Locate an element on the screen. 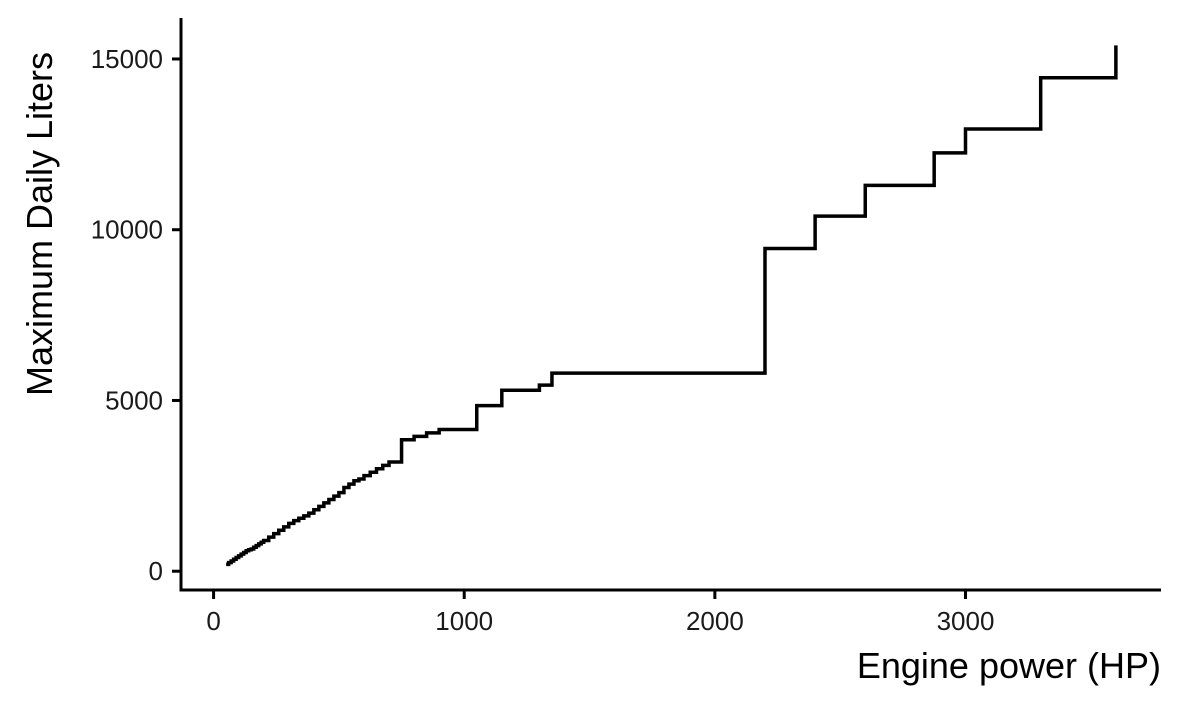 This screenshot has width=1181, height=708. y-axis-title: Maximum Daily Liters is located at coordinates (39, 224).